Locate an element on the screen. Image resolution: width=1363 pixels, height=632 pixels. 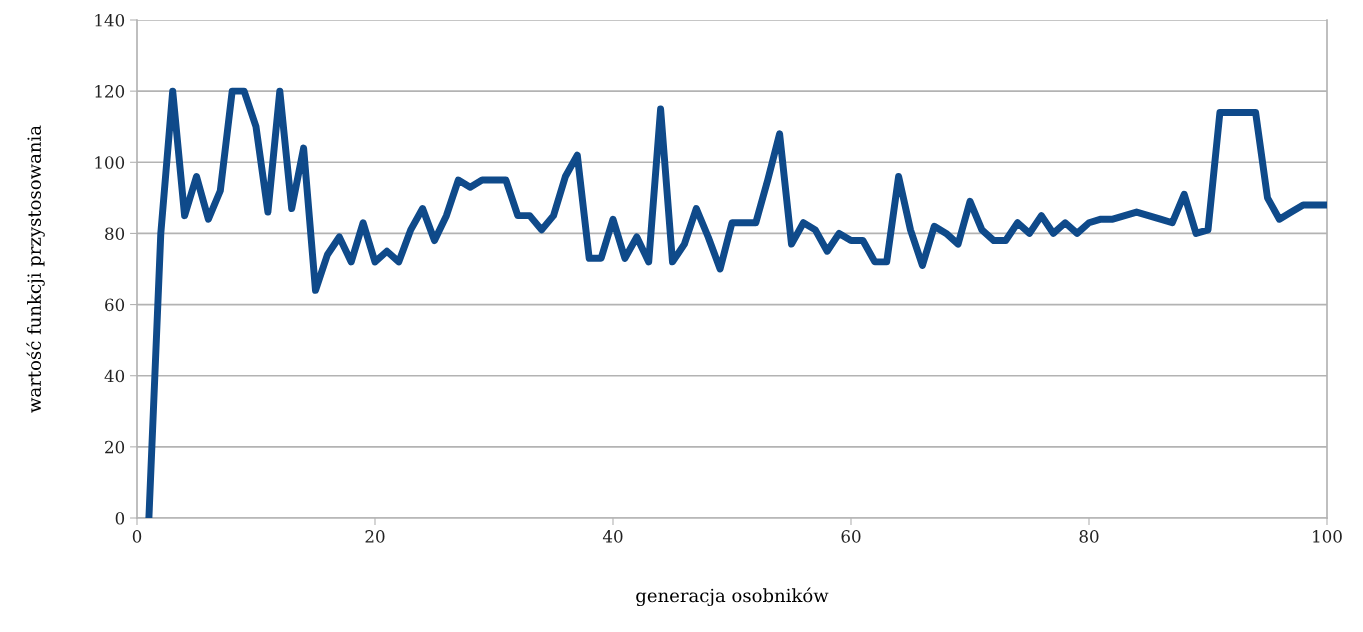
x-tick-label: 40 is located at coordinates (612, 536).